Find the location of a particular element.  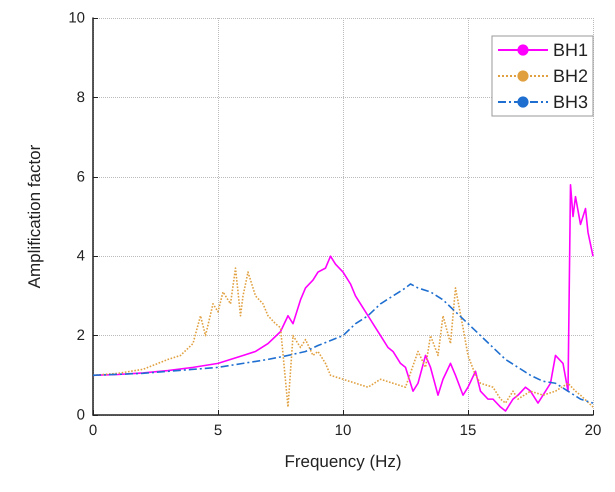

legend-label: BH1 is located at coordinates (570, 50).